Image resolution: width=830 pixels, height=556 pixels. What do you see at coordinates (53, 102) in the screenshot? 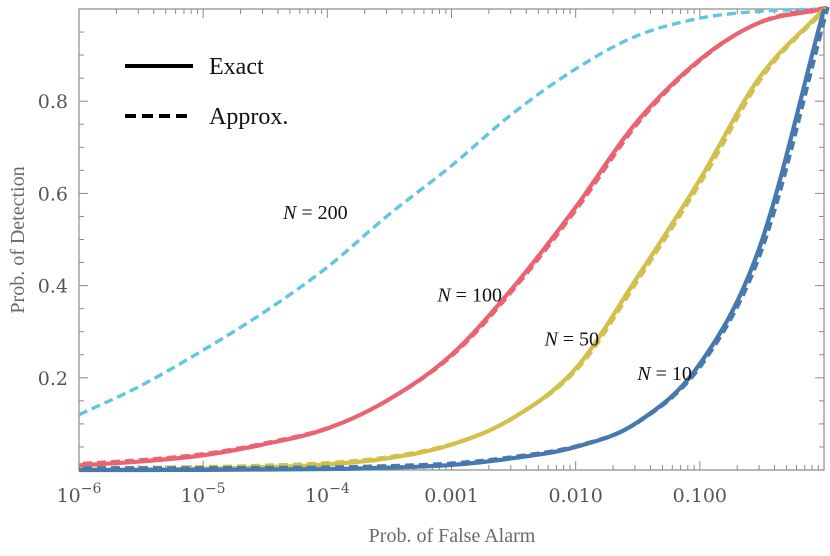
I see `y-tick-label: 0.8` at bounding box center [53, 102].